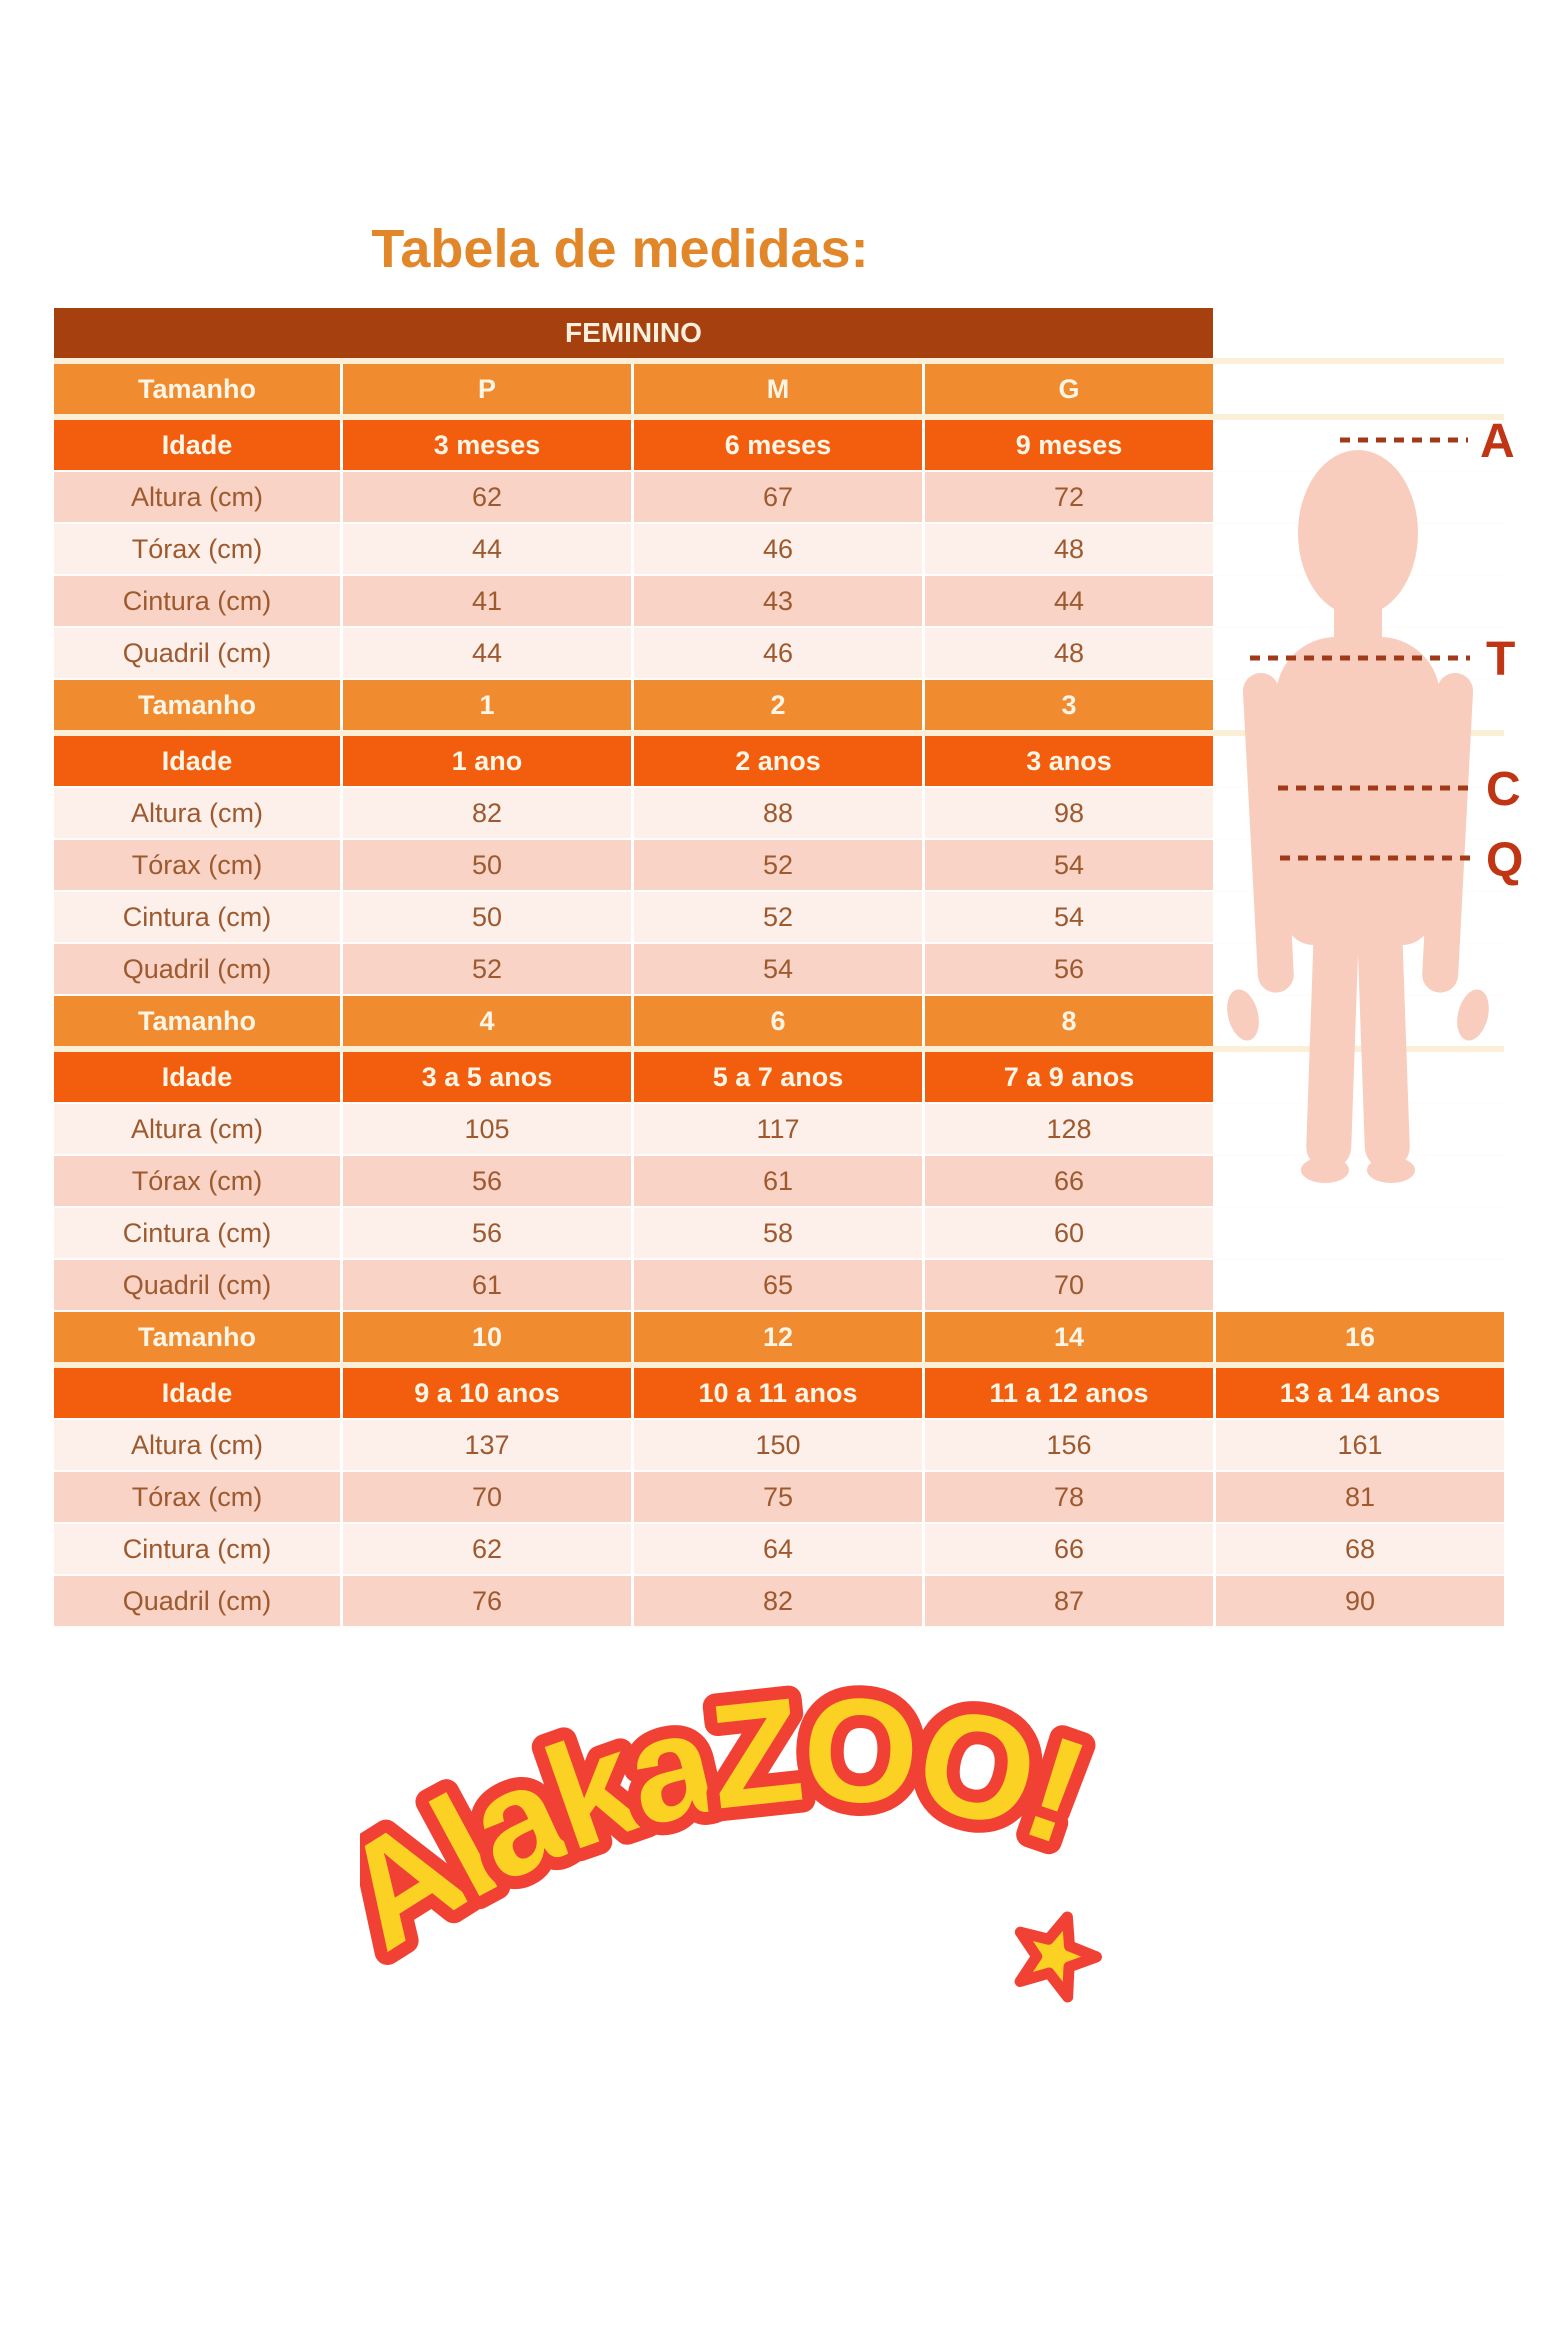 The height and width of the screenshot is (2325, 1550). I want to click on chest-value-cell: 52, so click(778, 865).